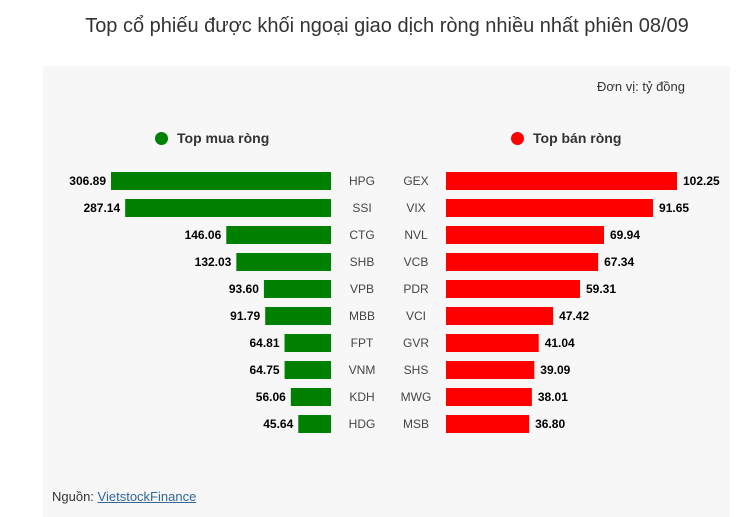  Describe the element at coordinates (513, 289) in the screenshot. I see `sell-bar-PDR` at that location.